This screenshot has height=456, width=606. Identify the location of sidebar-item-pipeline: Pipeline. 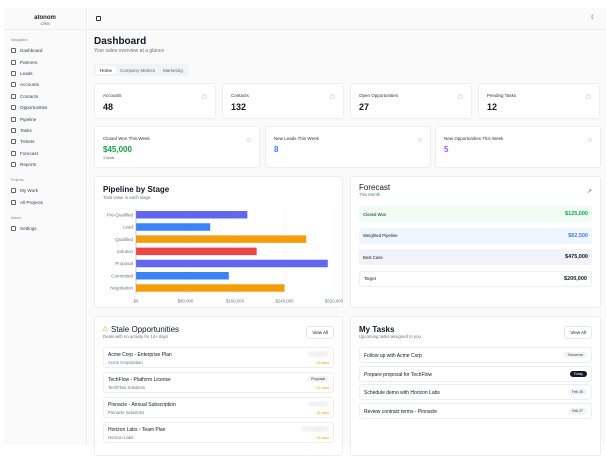
(45, 118).